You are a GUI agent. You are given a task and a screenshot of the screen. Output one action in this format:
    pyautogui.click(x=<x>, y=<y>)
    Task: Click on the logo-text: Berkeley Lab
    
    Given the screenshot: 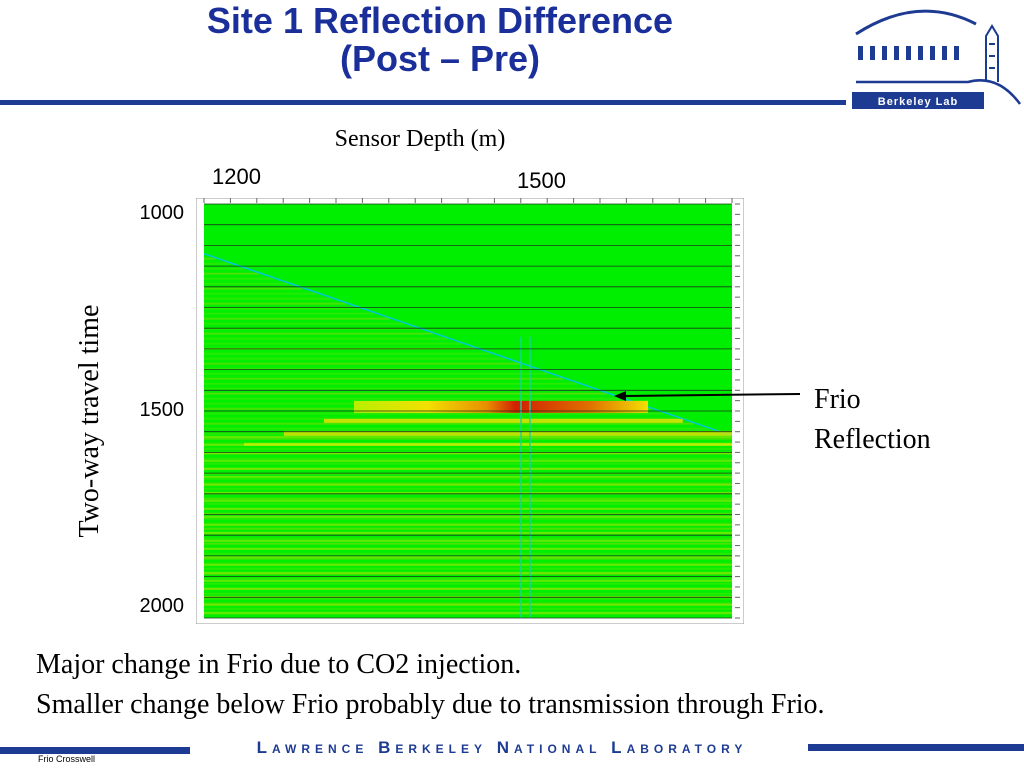 What is the action you would take?
    pyautogui.click(x=918, y=102)
    